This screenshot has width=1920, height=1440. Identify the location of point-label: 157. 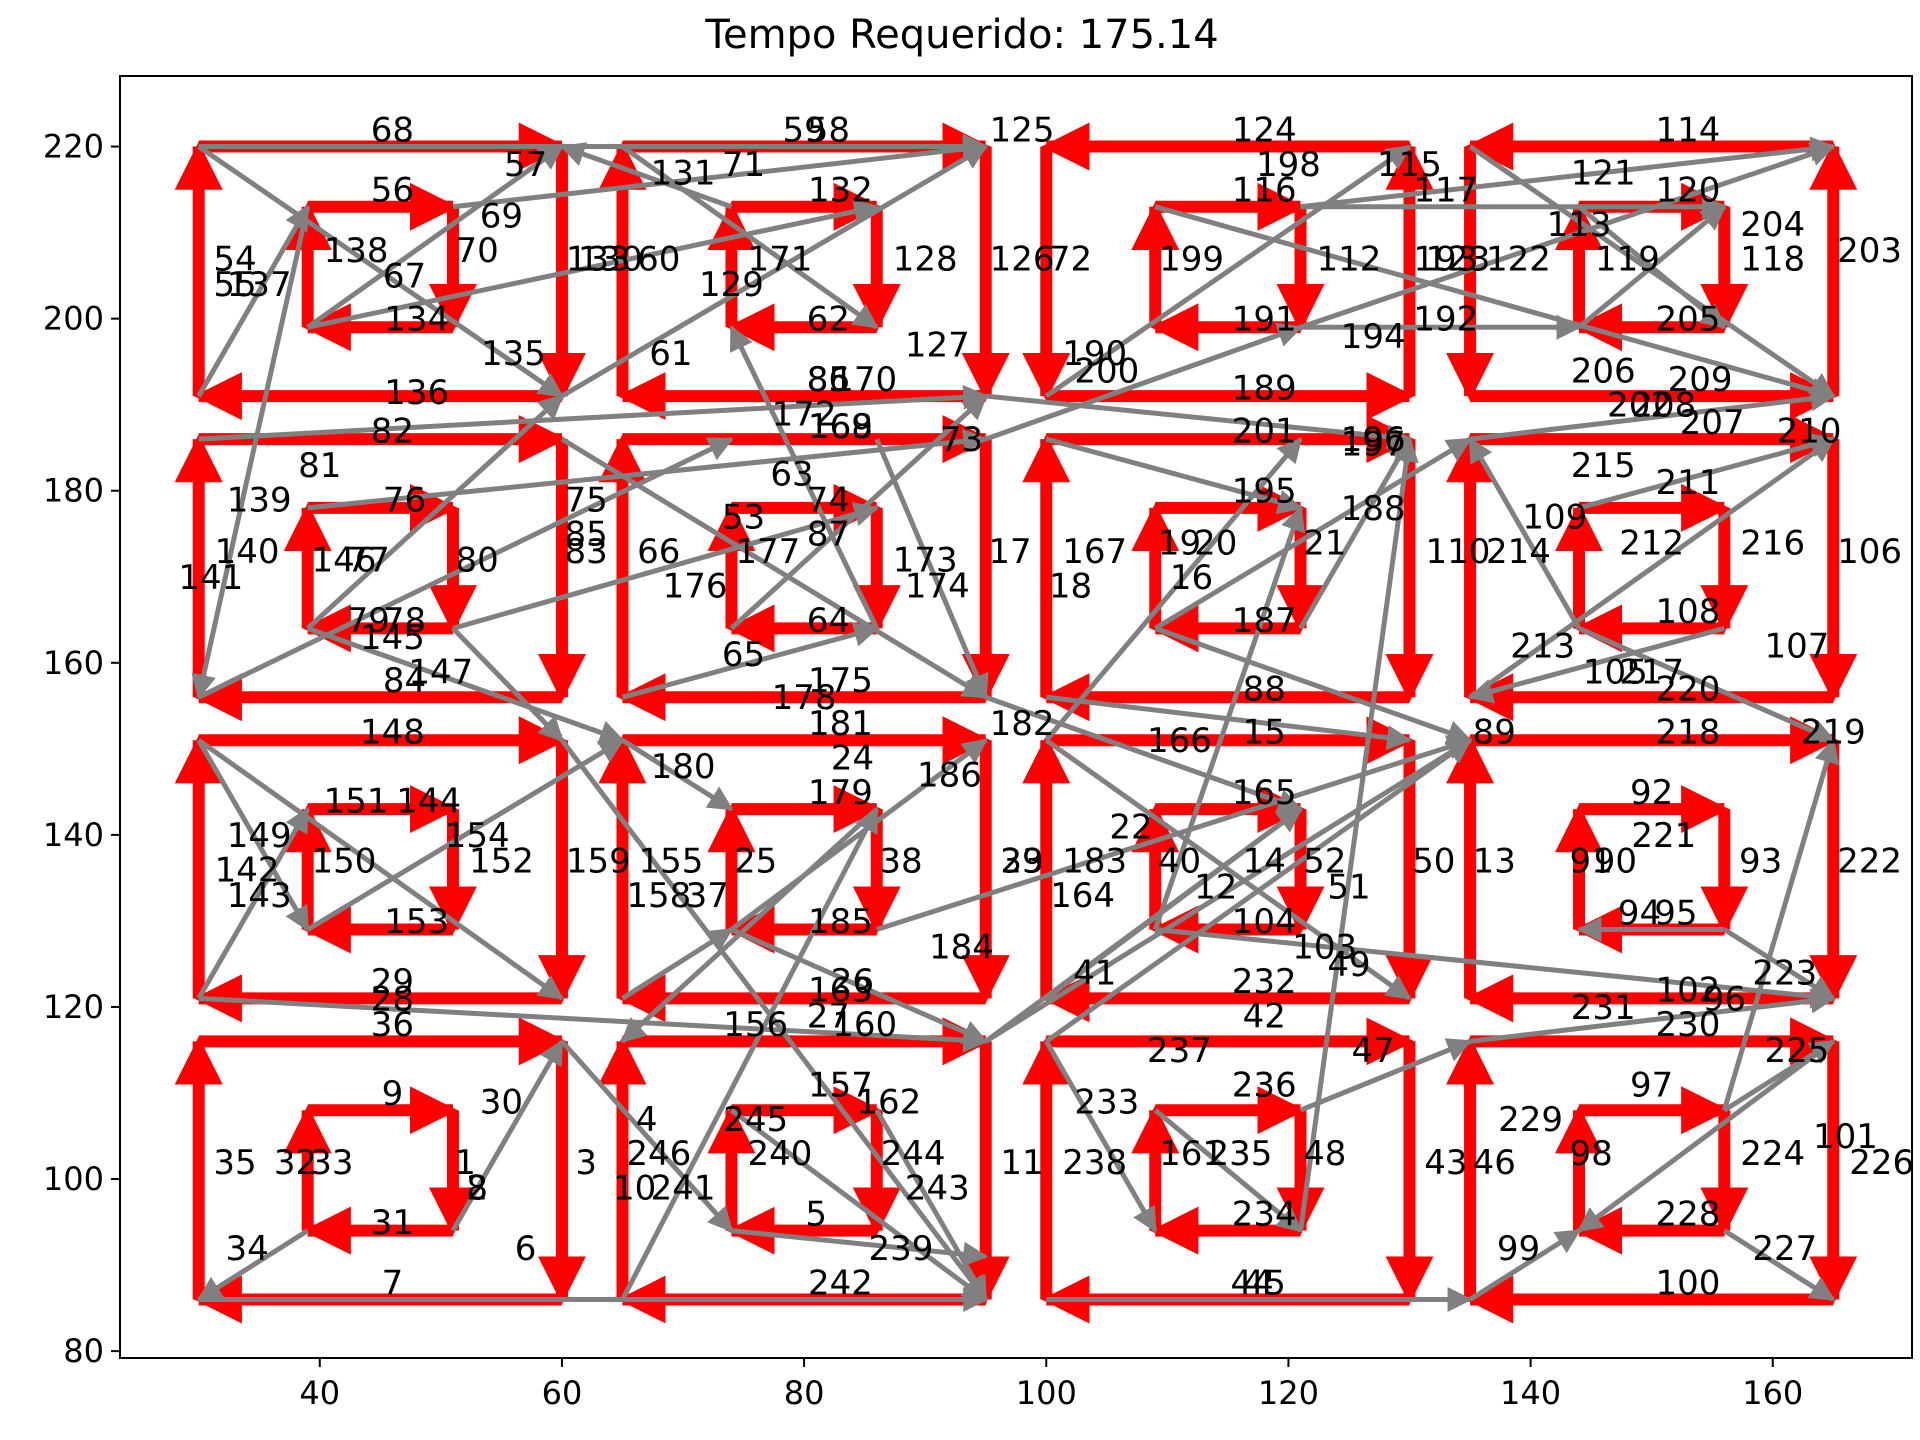
(840, 1085).